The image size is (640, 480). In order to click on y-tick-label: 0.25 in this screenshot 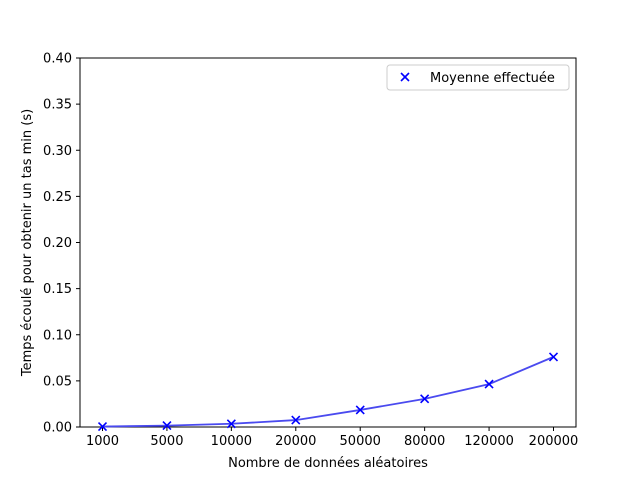, I will do `click(57, 197)`.